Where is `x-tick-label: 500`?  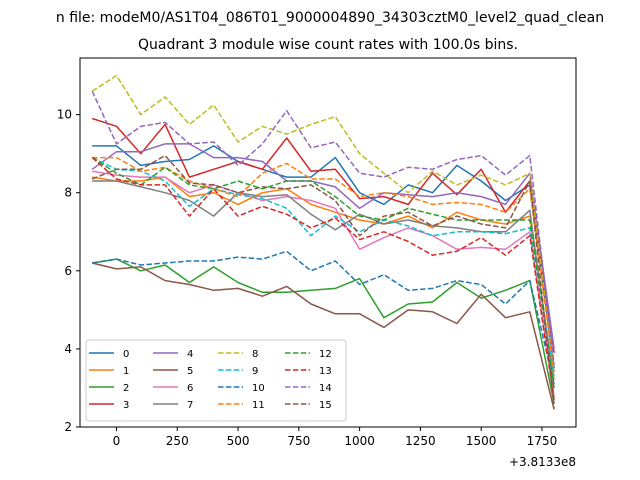
x-tick-label: 500 is located at coordinates (238, 441).